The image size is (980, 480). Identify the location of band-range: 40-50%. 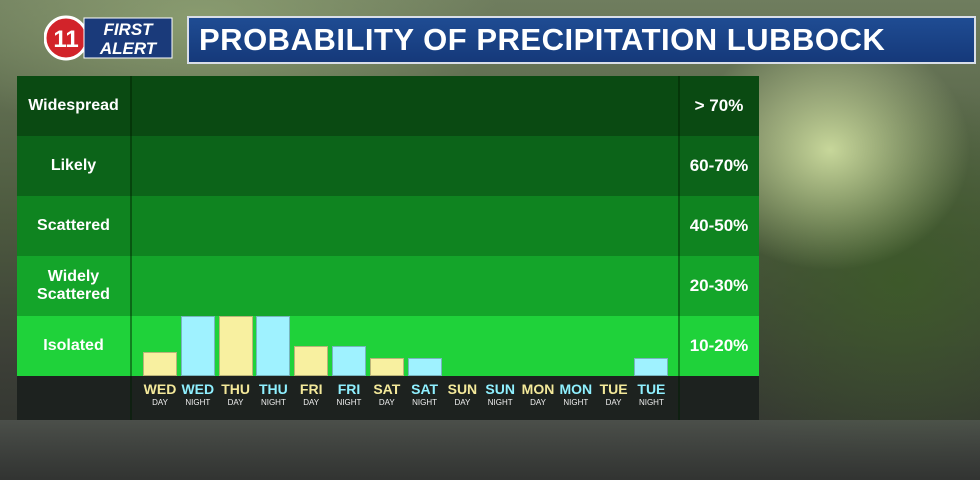
(719, 225).